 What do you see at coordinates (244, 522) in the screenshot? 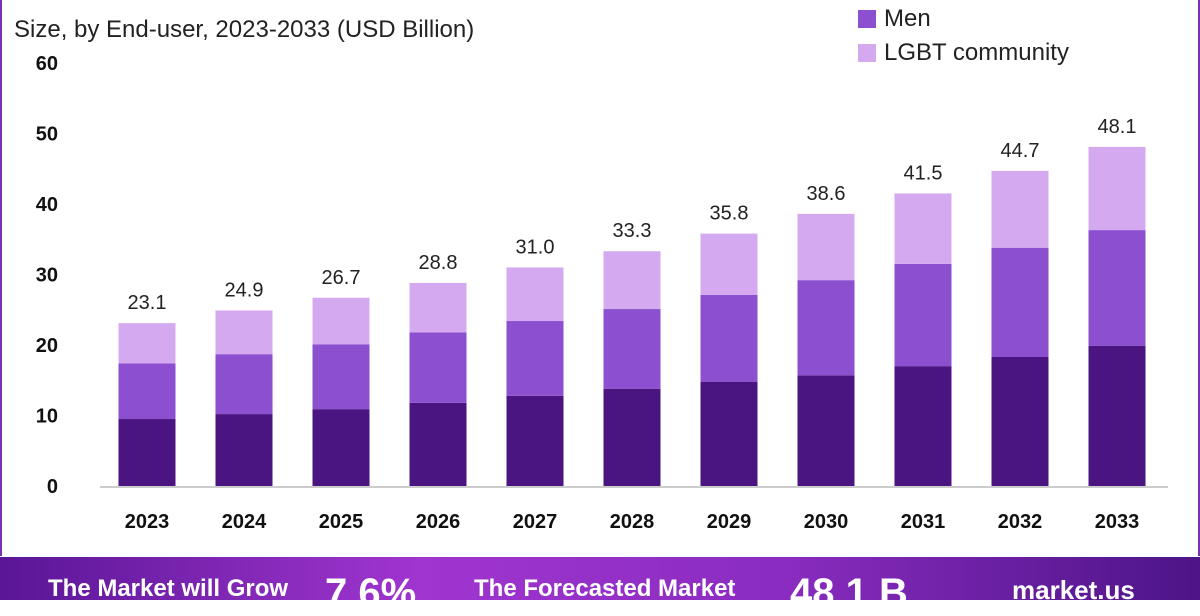
I see `x-tick-label: 2024` at bounding box center [244, 522].